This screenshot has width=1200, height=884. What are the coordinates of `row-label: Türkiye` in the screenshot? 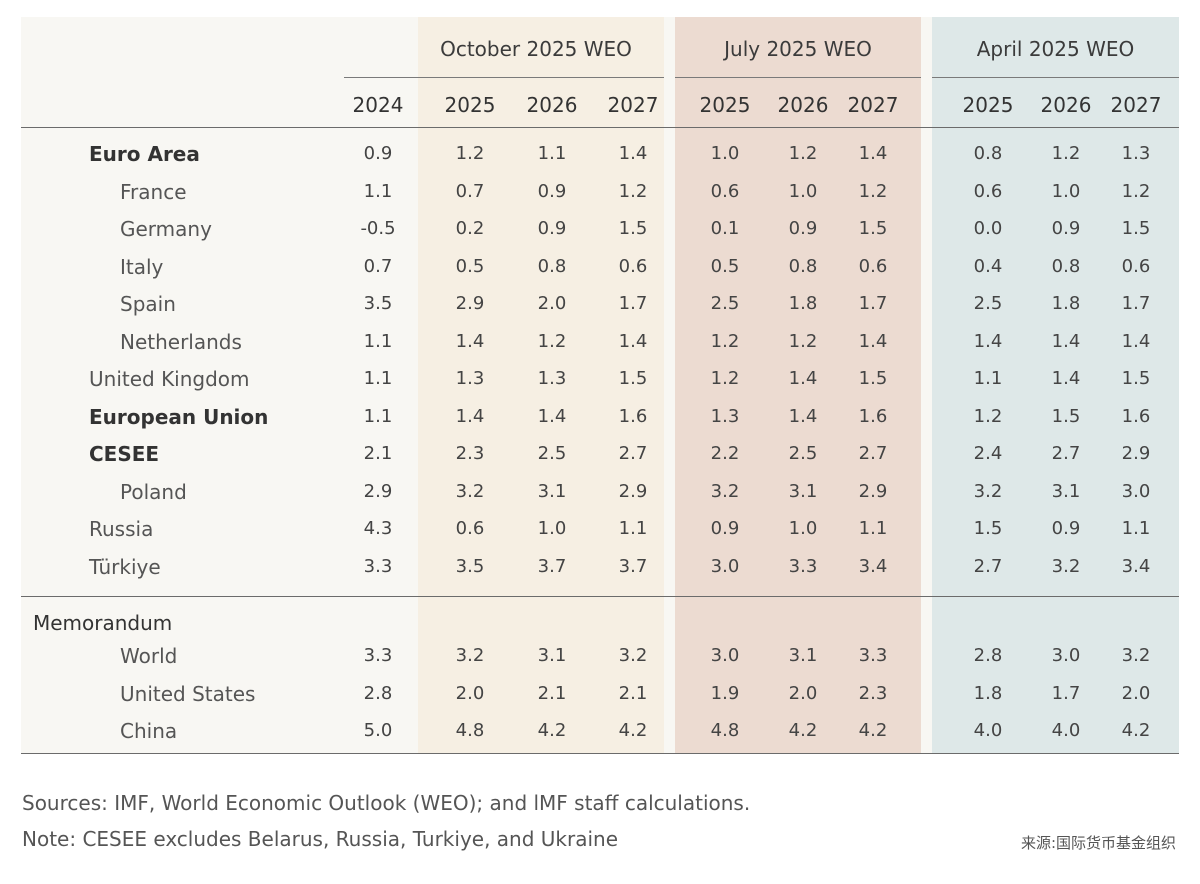 It's located at (125, 566).